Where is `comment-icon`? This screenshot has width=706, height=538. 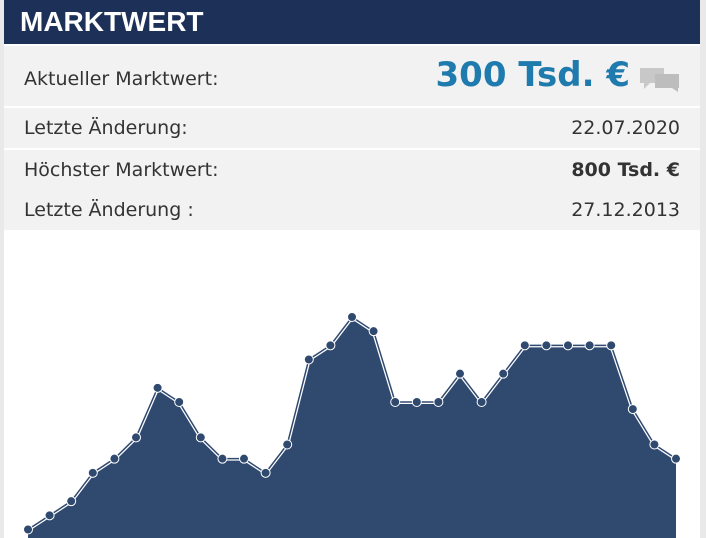
comment-icon is located at coordinates (661, 79).